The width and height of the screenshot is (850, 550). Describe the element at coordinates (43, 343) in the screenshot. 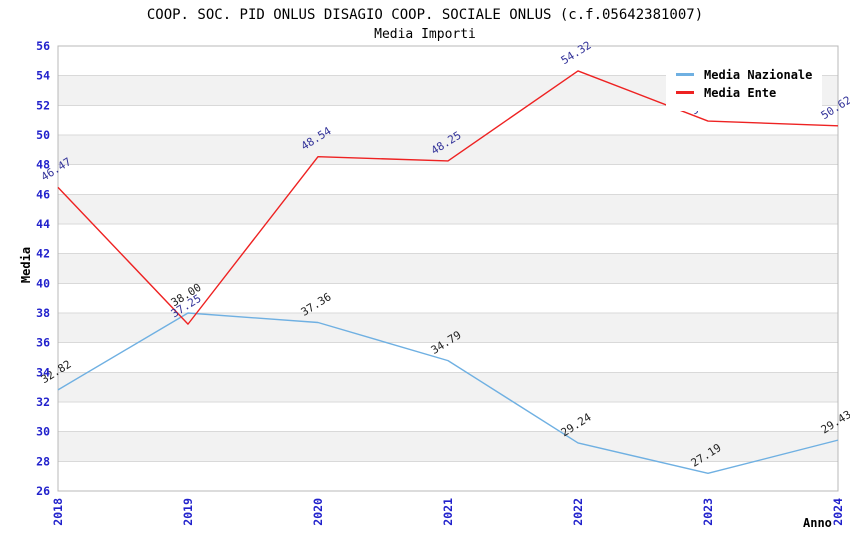

I see `y-tick-label: 36` at that location.